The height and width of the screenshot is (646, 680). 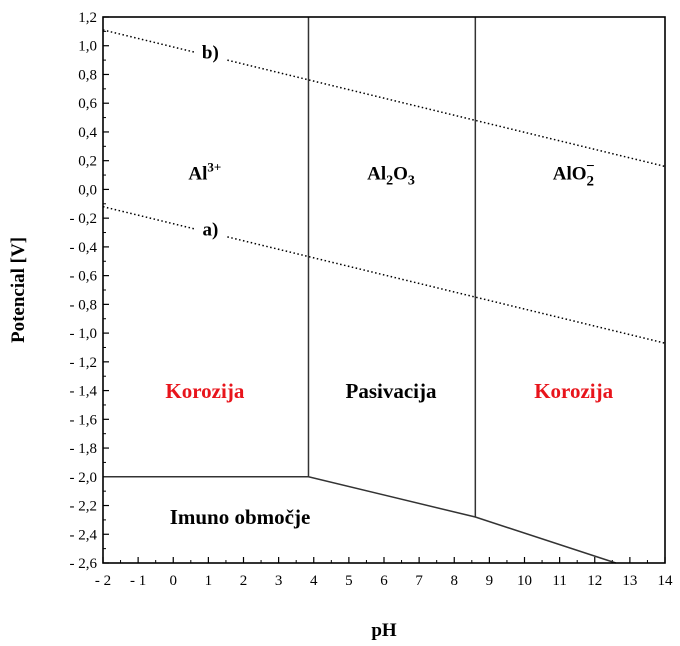 I want to click on y-tick-label: - 2,6, so click(x=84, y=564).